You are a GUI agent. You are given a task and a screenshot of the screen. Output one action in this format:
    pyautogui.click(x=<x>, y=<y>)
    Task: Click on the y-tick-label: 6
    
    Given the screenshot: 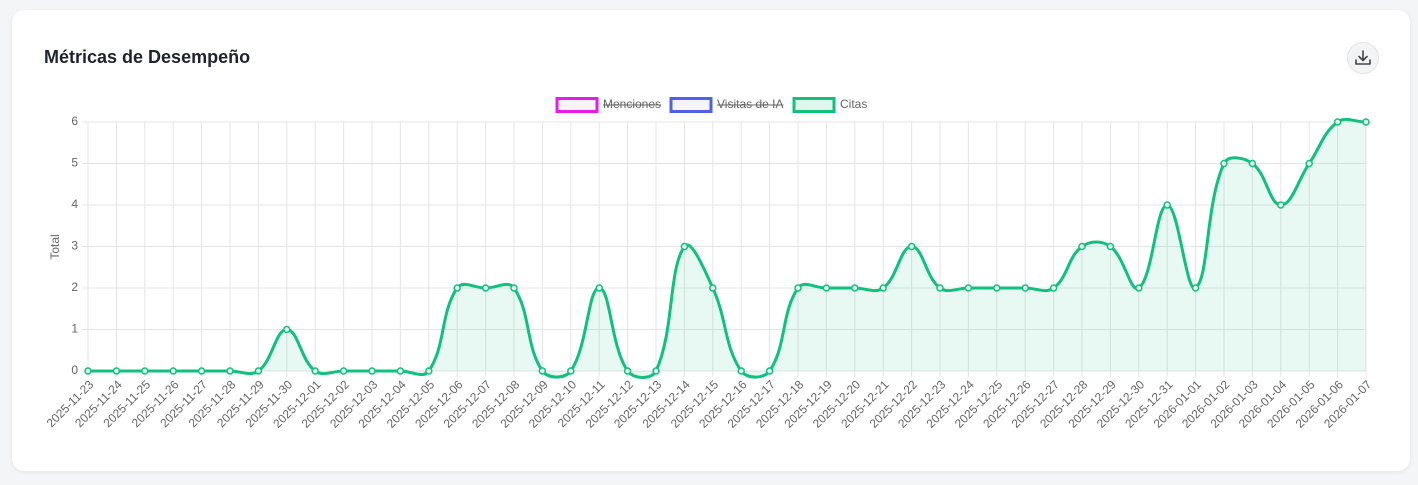 What is the action you would take?
    pyautogui.click(x=74, y=121)
    